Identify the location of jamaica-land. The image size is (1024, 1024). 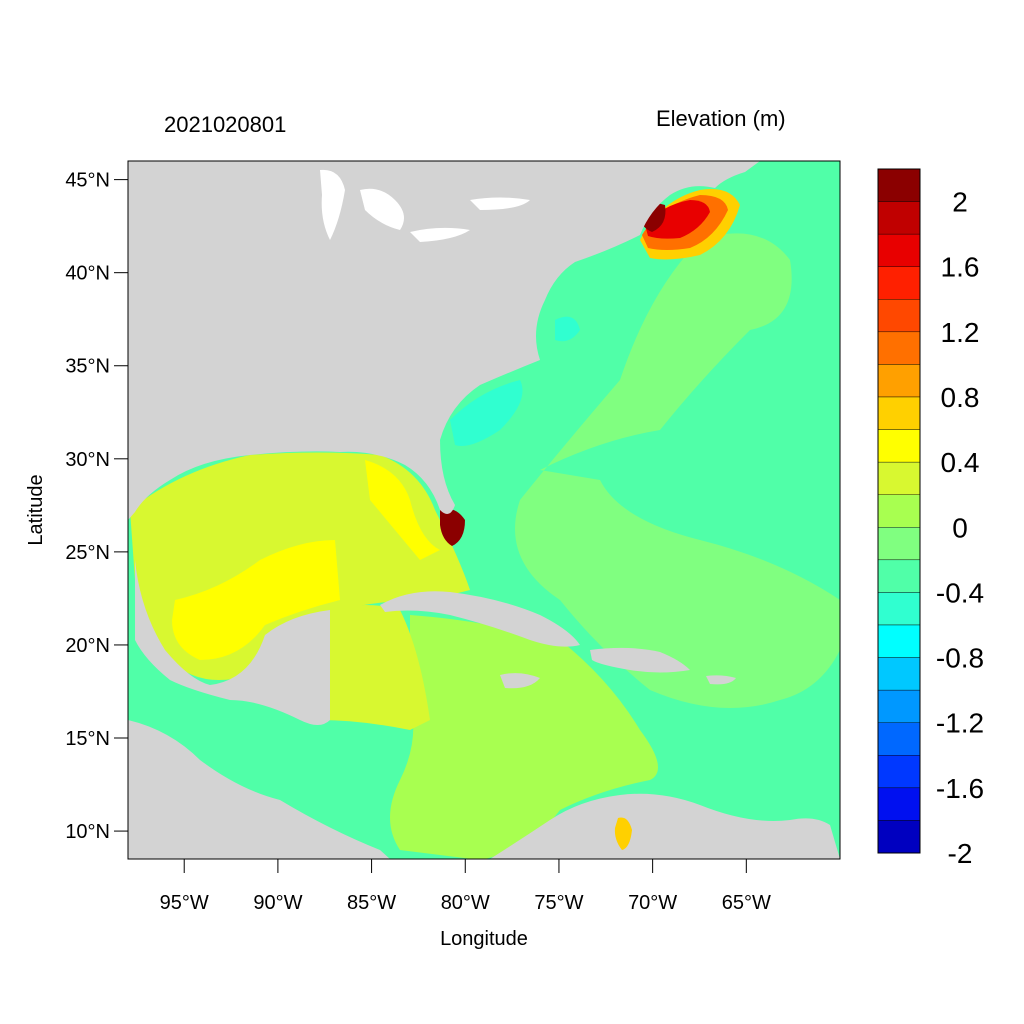
(520, 681).